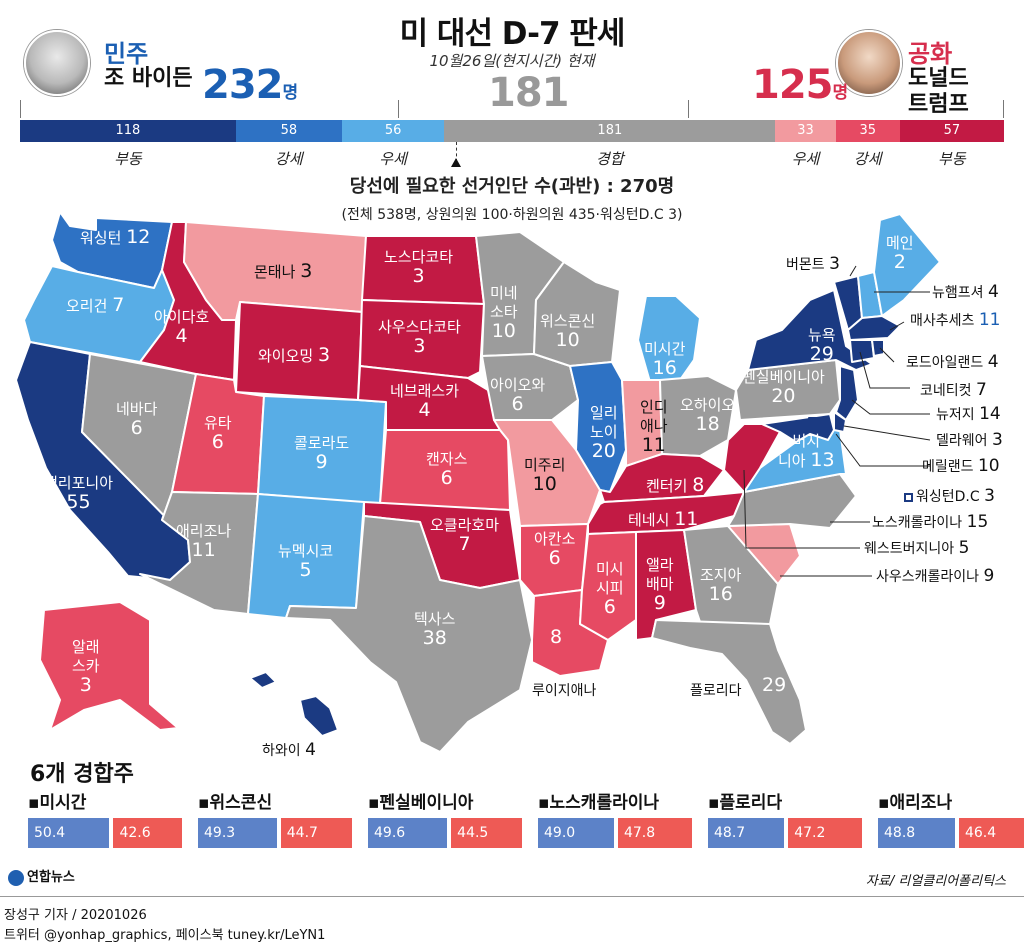 This screenshot has height=944, width=1024. Describe the element at coordinates (610, 589) in the screenshot. I see `state-label-mississippi: 미시 시피 6` at that location.